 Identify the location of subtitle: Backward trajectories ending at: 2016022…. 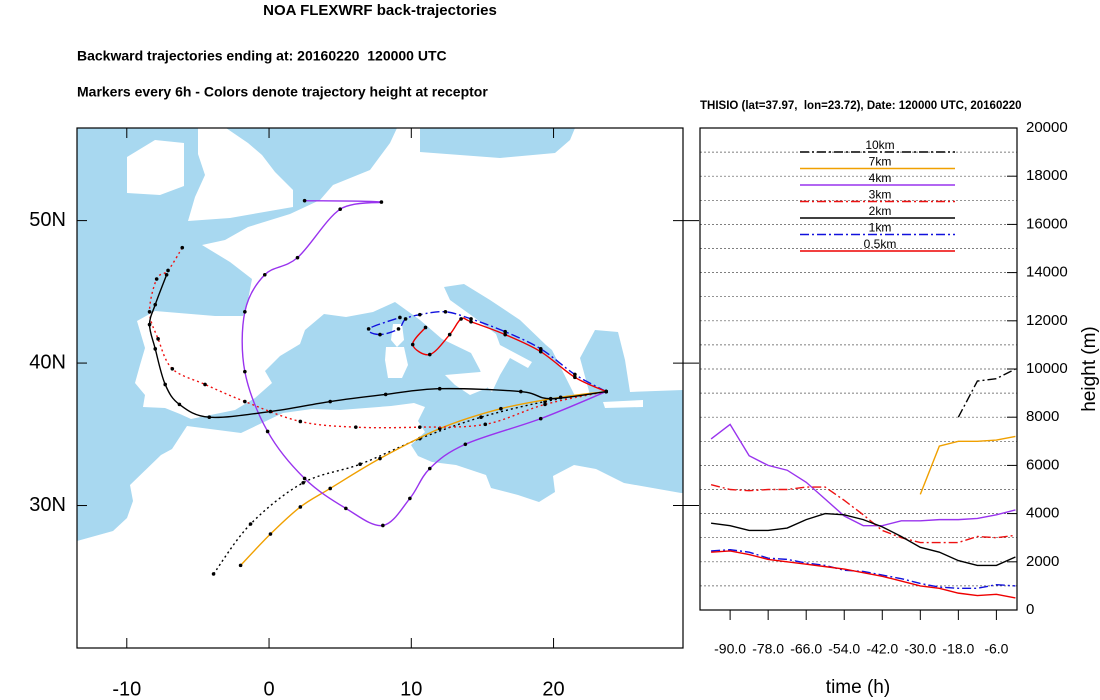
(262, 56).